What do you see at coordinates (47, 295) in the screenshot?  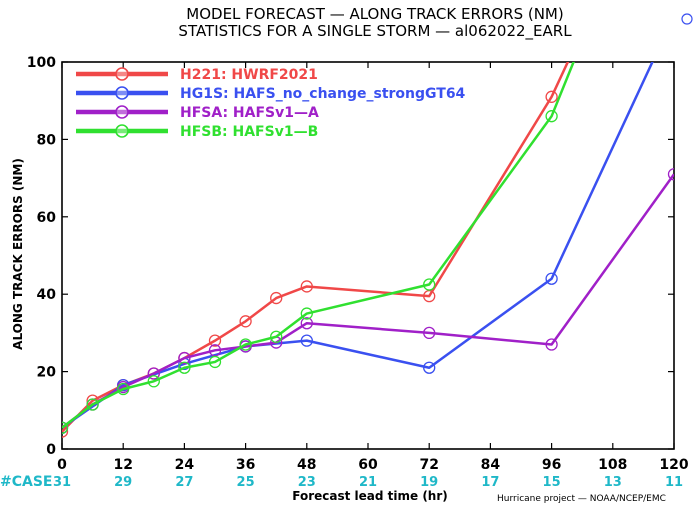 I see `y-tick-label: 40` at bounding box center [47, 295].